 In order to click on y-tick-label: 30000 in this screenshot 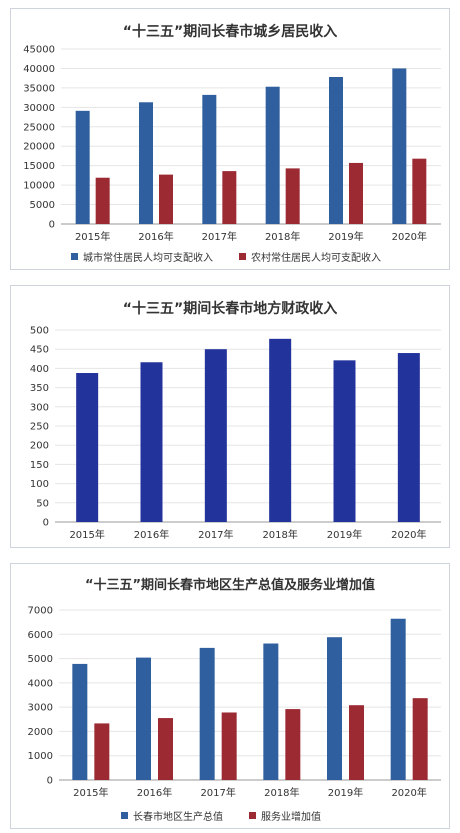, I will do `click(39, 108)`.